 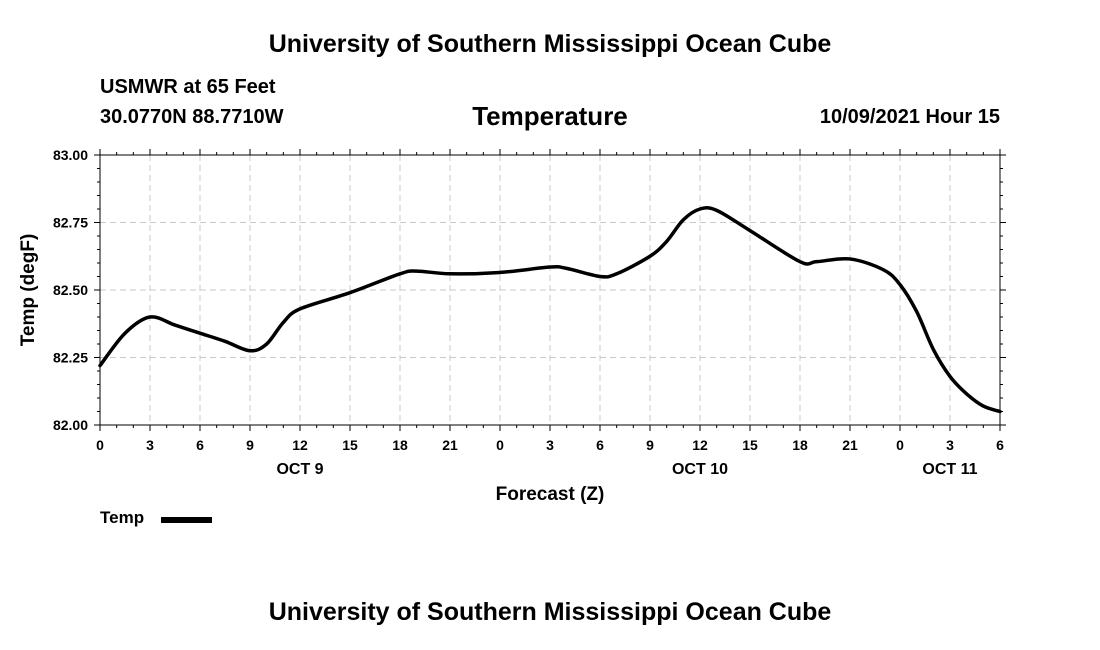 What do you see at coordinates (909, 117) in the screenshot?
I see `datetime-label: 10/09/2021 Hour 15` at bounding box center [909, 117].